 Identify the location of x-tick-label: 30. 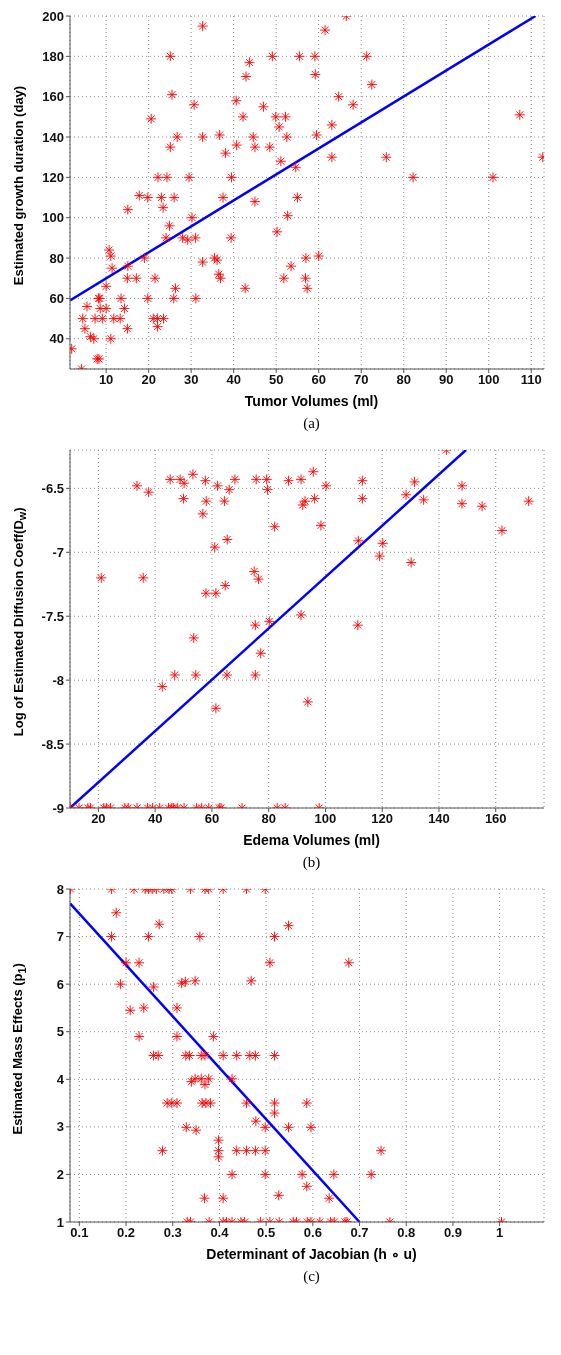
(191, 380).